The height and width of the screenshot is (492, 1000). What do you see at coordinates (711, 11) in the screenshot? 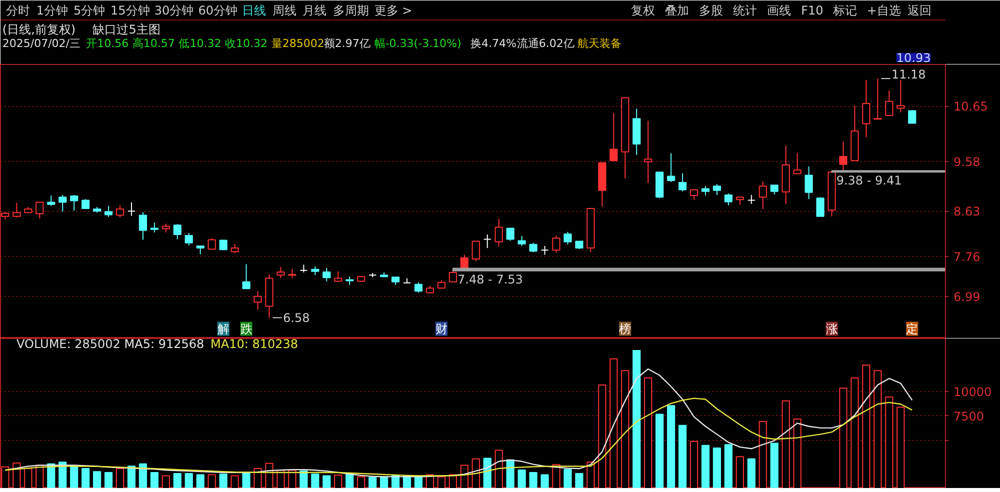
I see `text: 多股` at bounding box center [711, 11].